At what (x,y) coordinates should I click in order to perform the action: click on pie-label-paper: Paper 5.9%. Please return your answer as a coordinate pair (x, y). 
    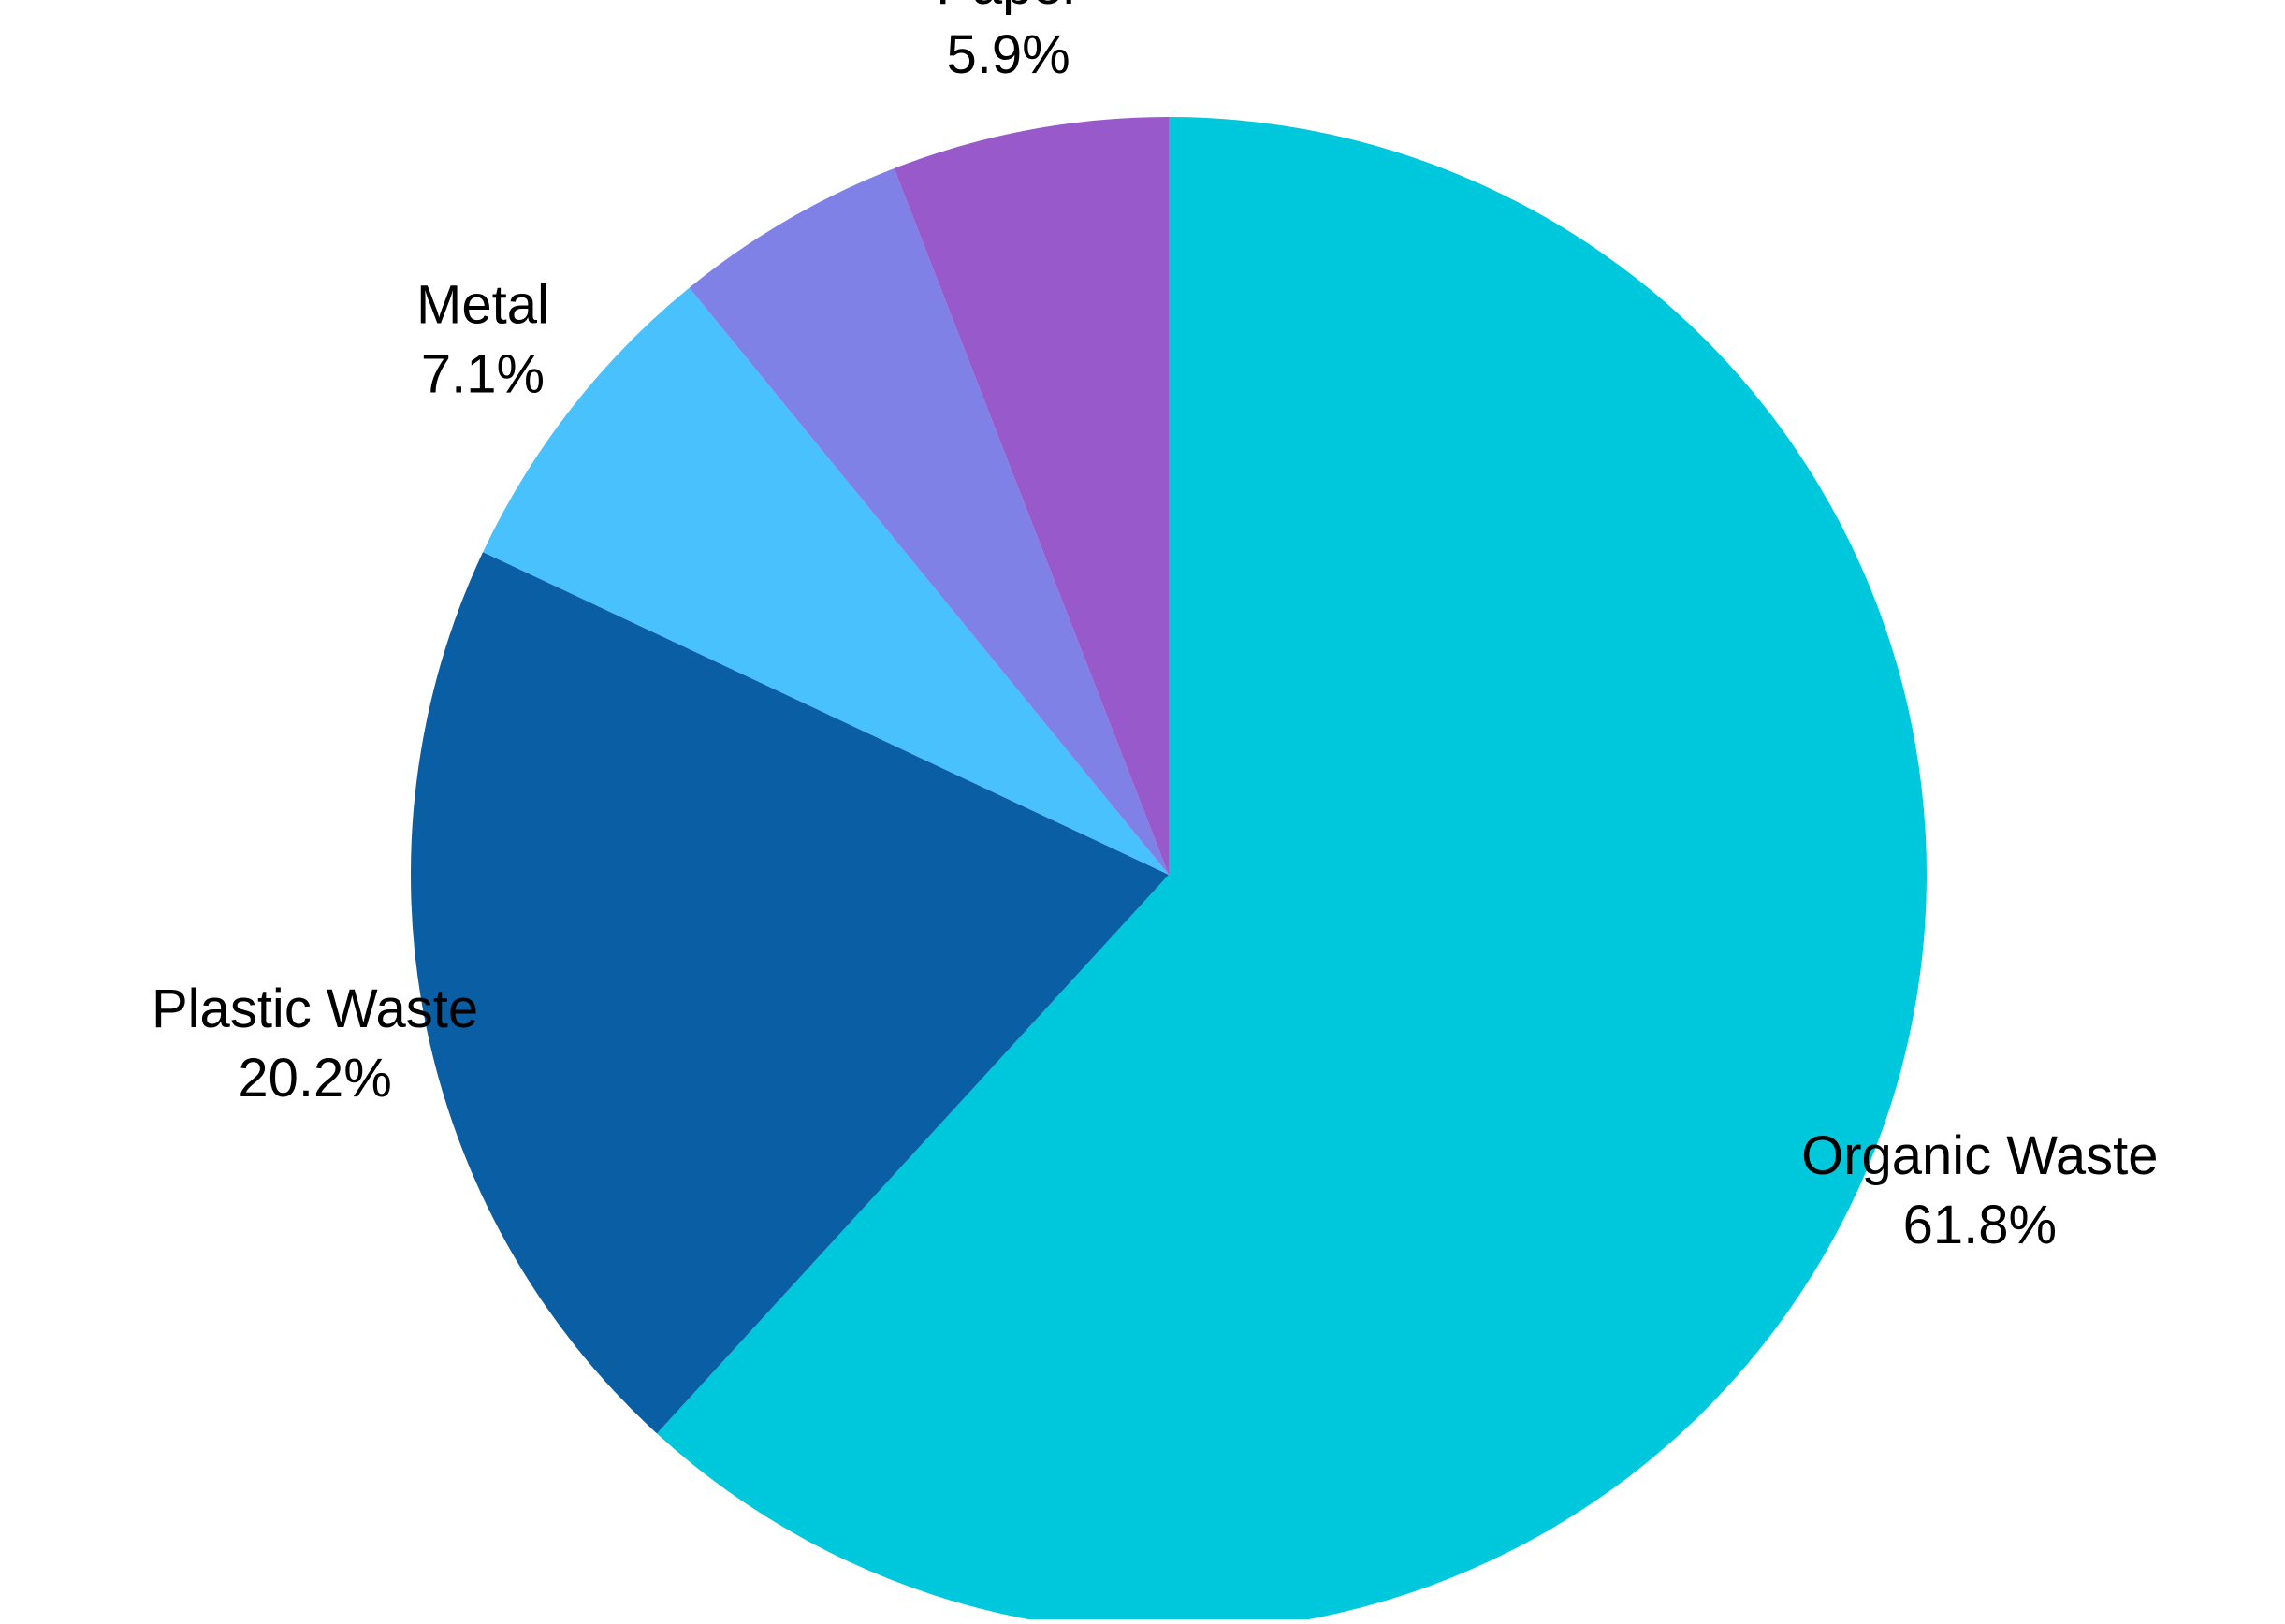
    Looking at the image, I should click on (1008, 42).